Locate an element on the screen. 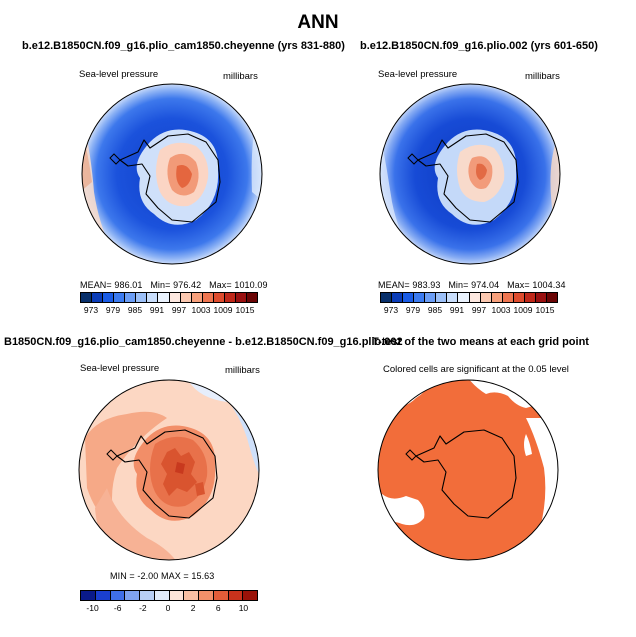 This screenshot has width=636, height=637. panel-1-max-value: 1010.09 is located at coordinates (251, 285).